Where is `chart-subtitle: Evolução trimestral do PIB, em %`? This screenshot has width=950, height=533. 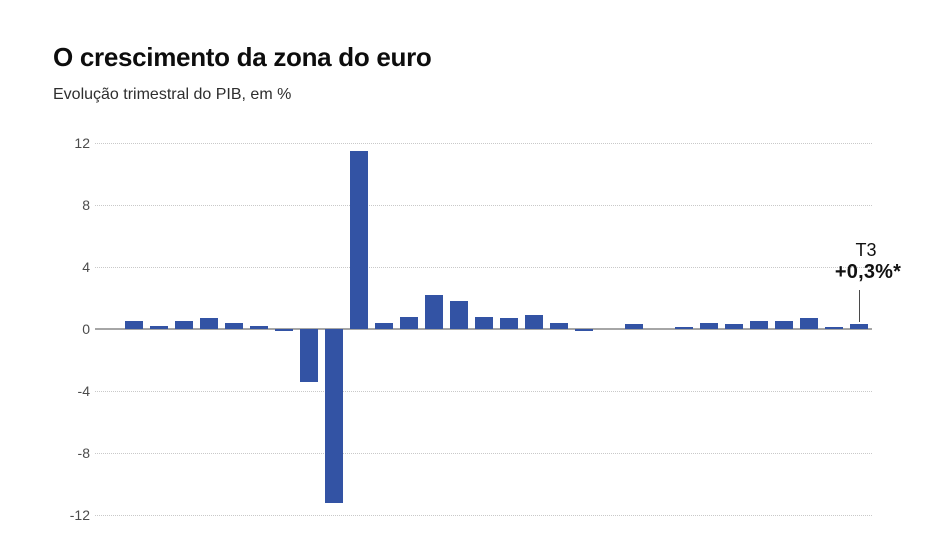 chart-subtitle: Evolução trimestral do PIB, em % is located at coordinates (172, 94).